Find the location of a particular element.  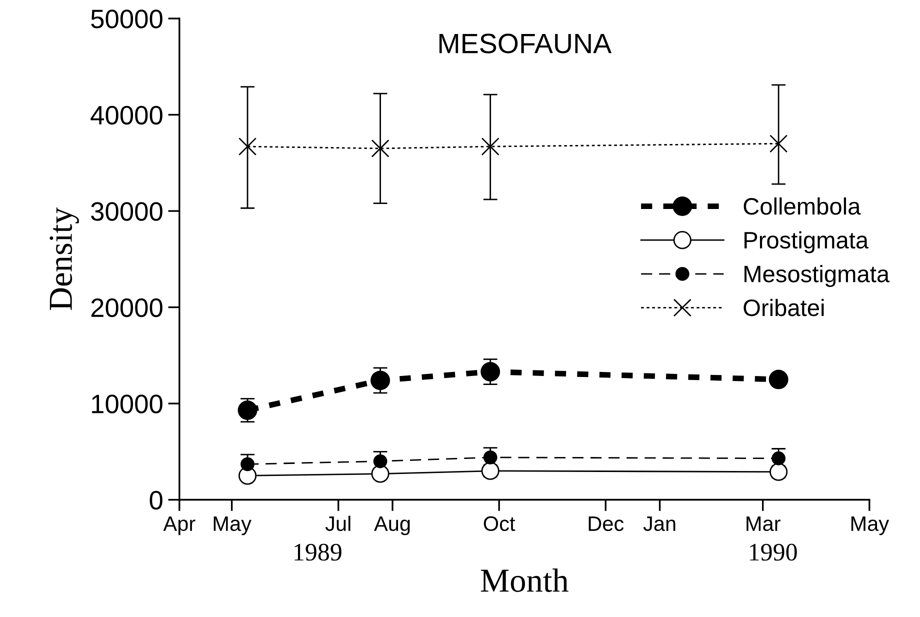

chart-title: MESOFAUNA is located at coordinates (525, 44).